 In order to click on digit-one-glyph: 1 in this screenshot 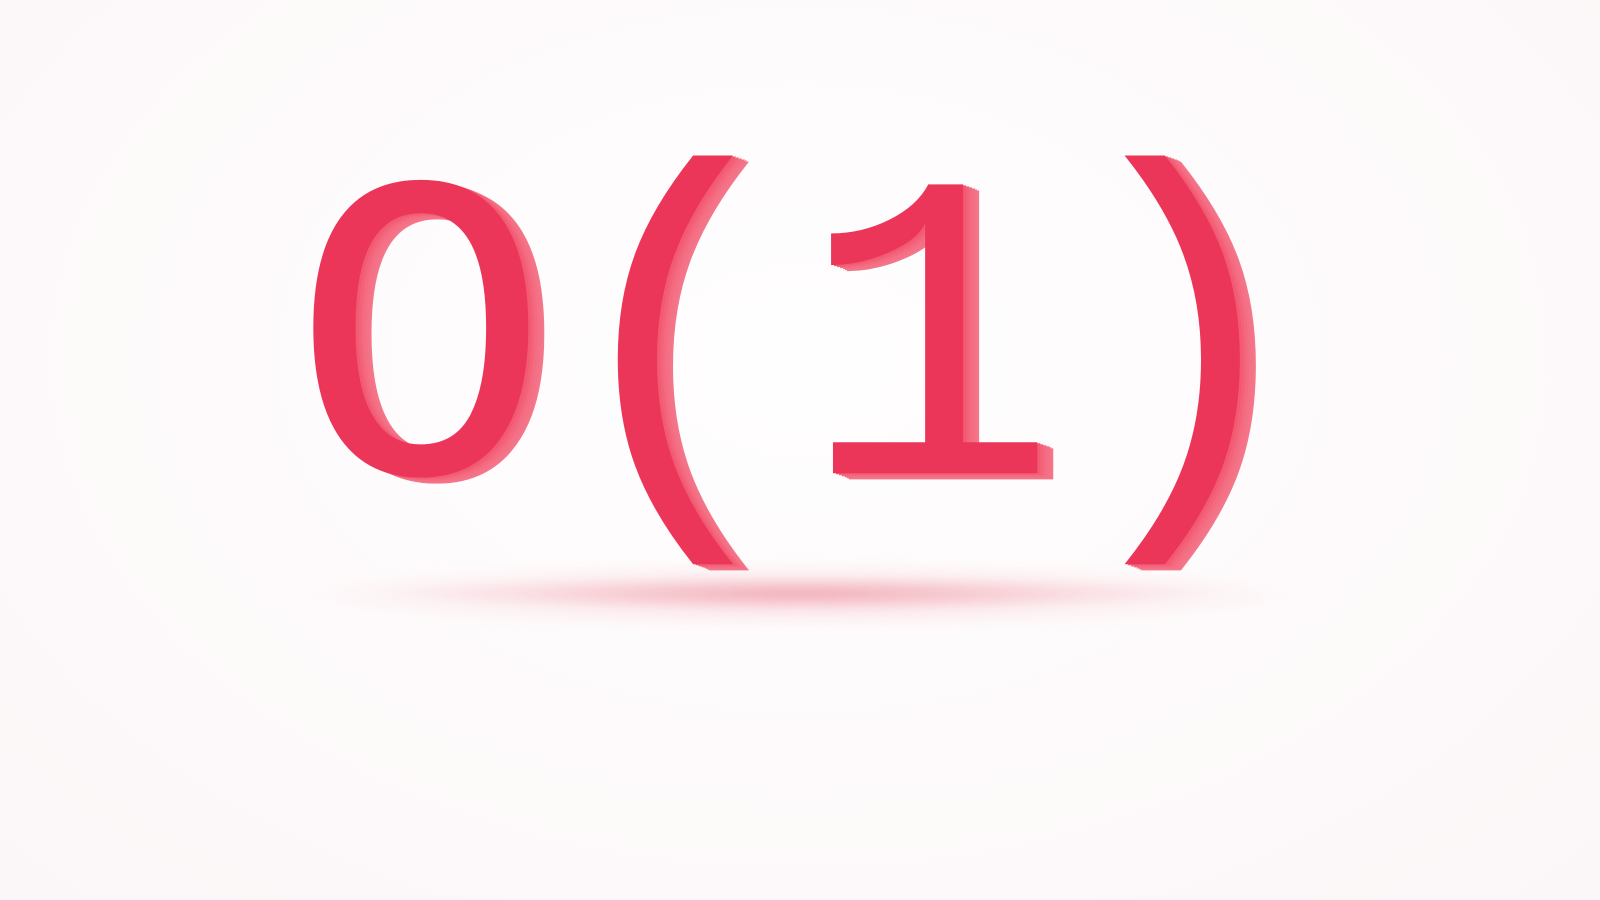, I will do `click(929, 357)`.